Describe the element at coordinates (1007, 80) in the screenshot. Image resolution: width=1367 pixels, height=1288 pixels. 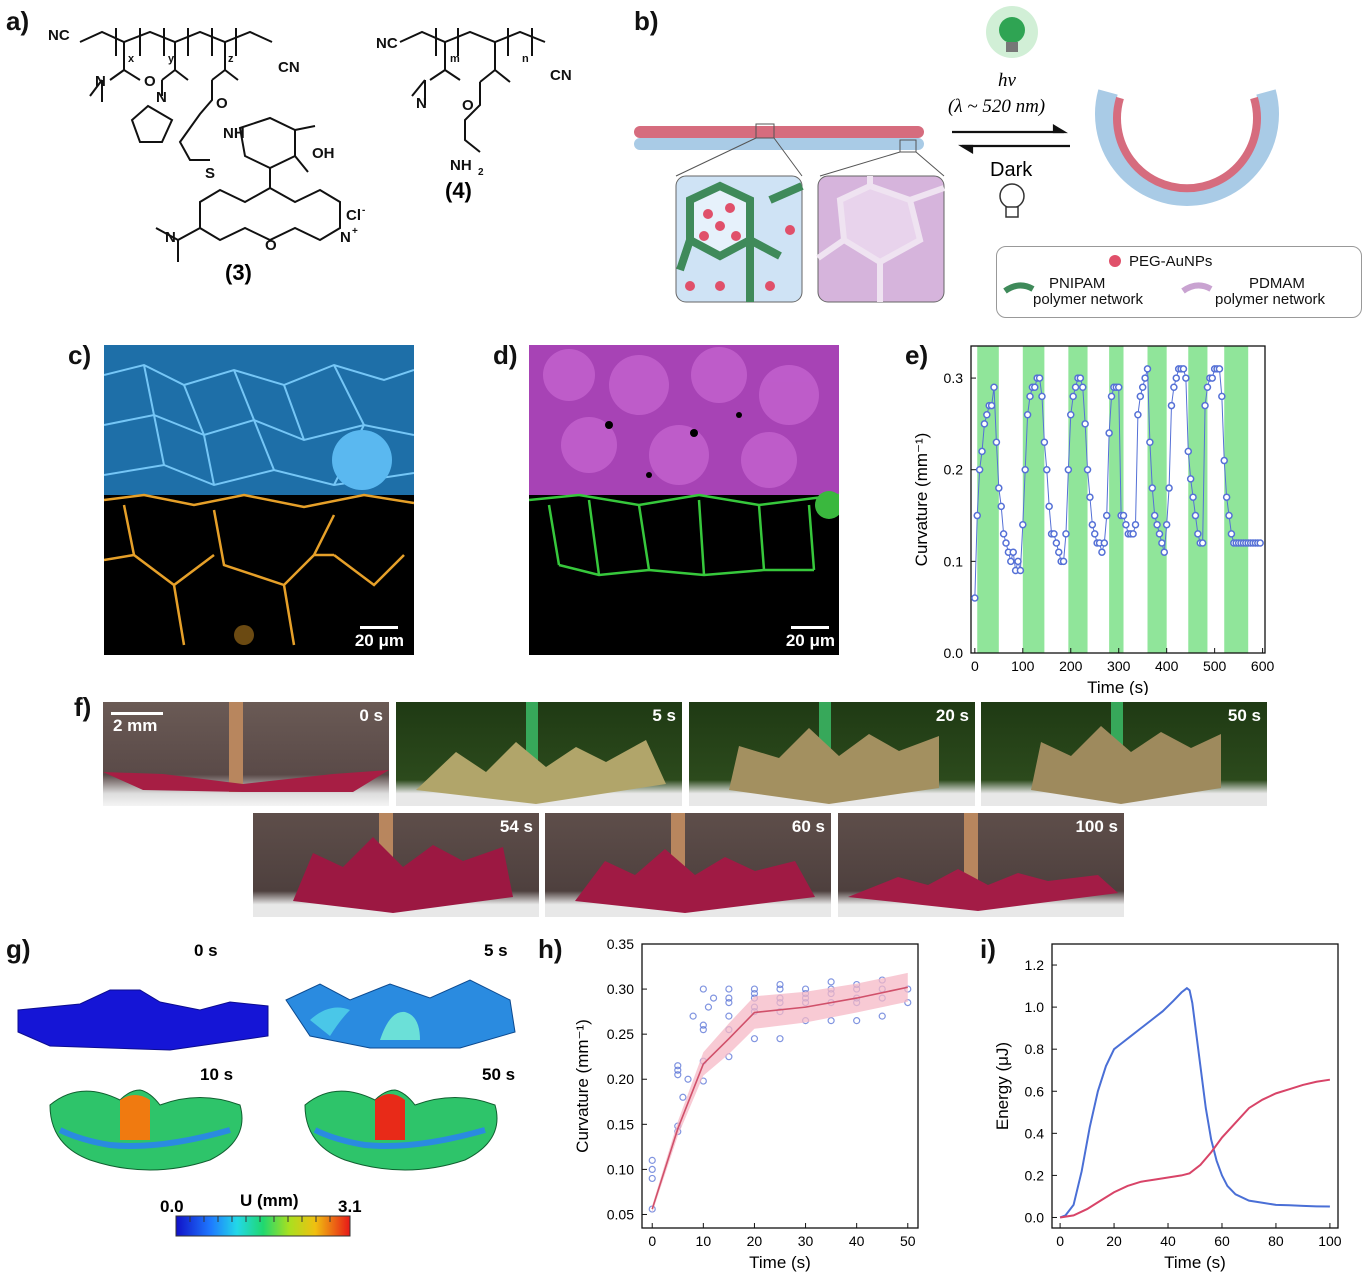
I see `hv-label: hν` at that location.